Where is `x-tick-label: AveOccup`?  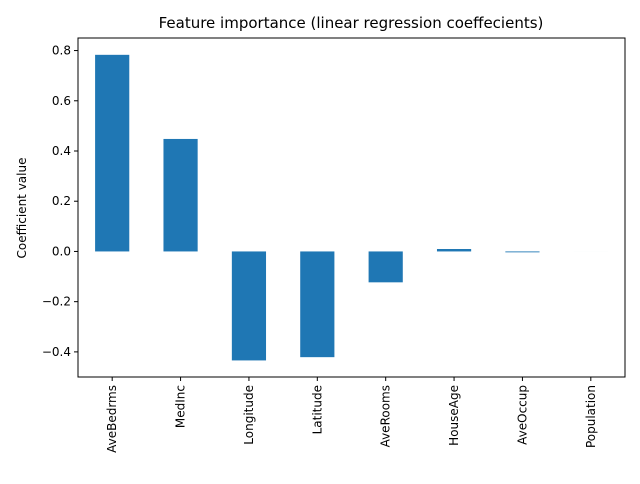 x-tick-label: AveOccup is located at coordinates (522, 415).